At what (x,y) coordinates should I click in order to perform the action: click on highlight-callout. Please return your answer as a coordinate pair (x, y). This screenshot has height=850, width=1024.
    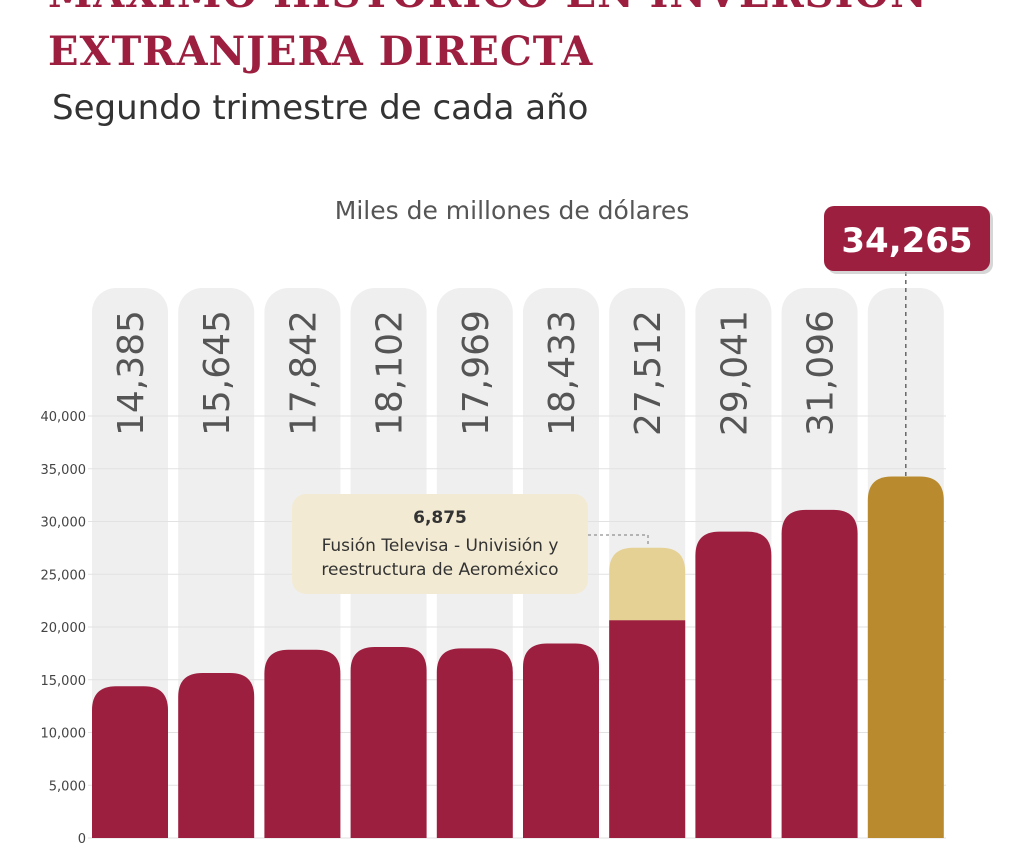
    Looking at the image, I should click on (907, 238).